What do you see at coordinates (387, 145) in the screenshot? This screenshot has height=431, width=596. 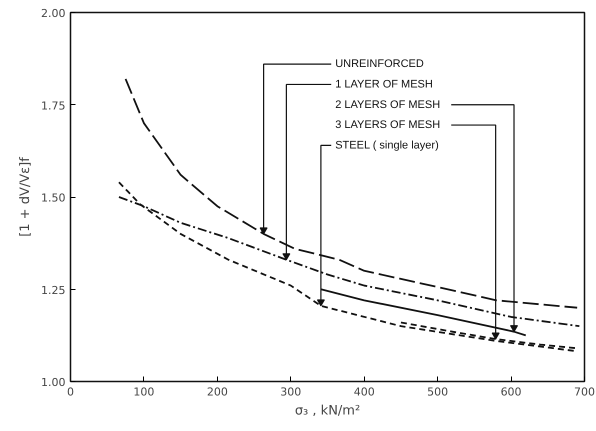 I see `annotation: STEEL ( single layer)` at bounding box center [387, 145].